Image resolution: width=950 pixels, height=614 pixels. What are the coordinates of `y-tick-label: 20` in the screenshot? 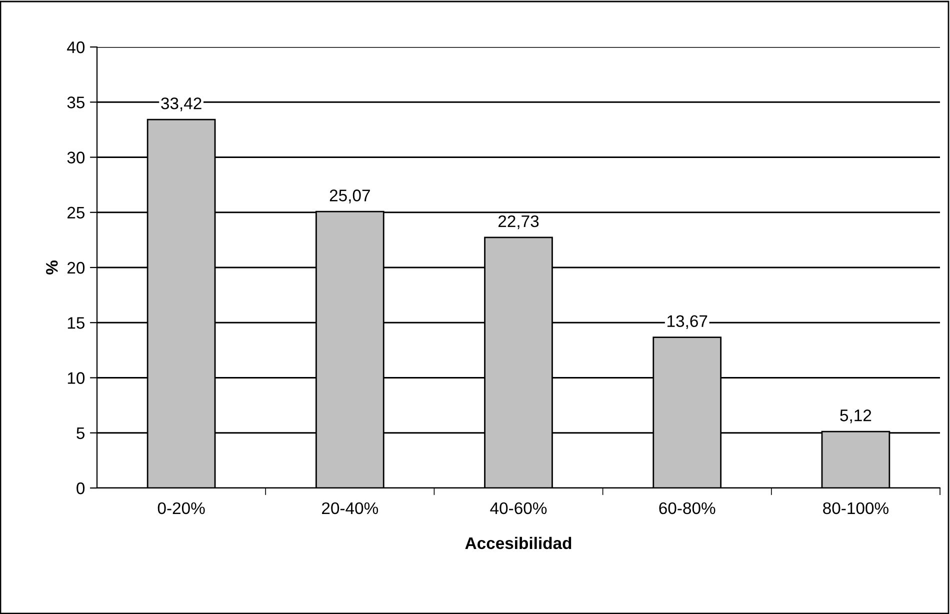 It's located at (76, 268).